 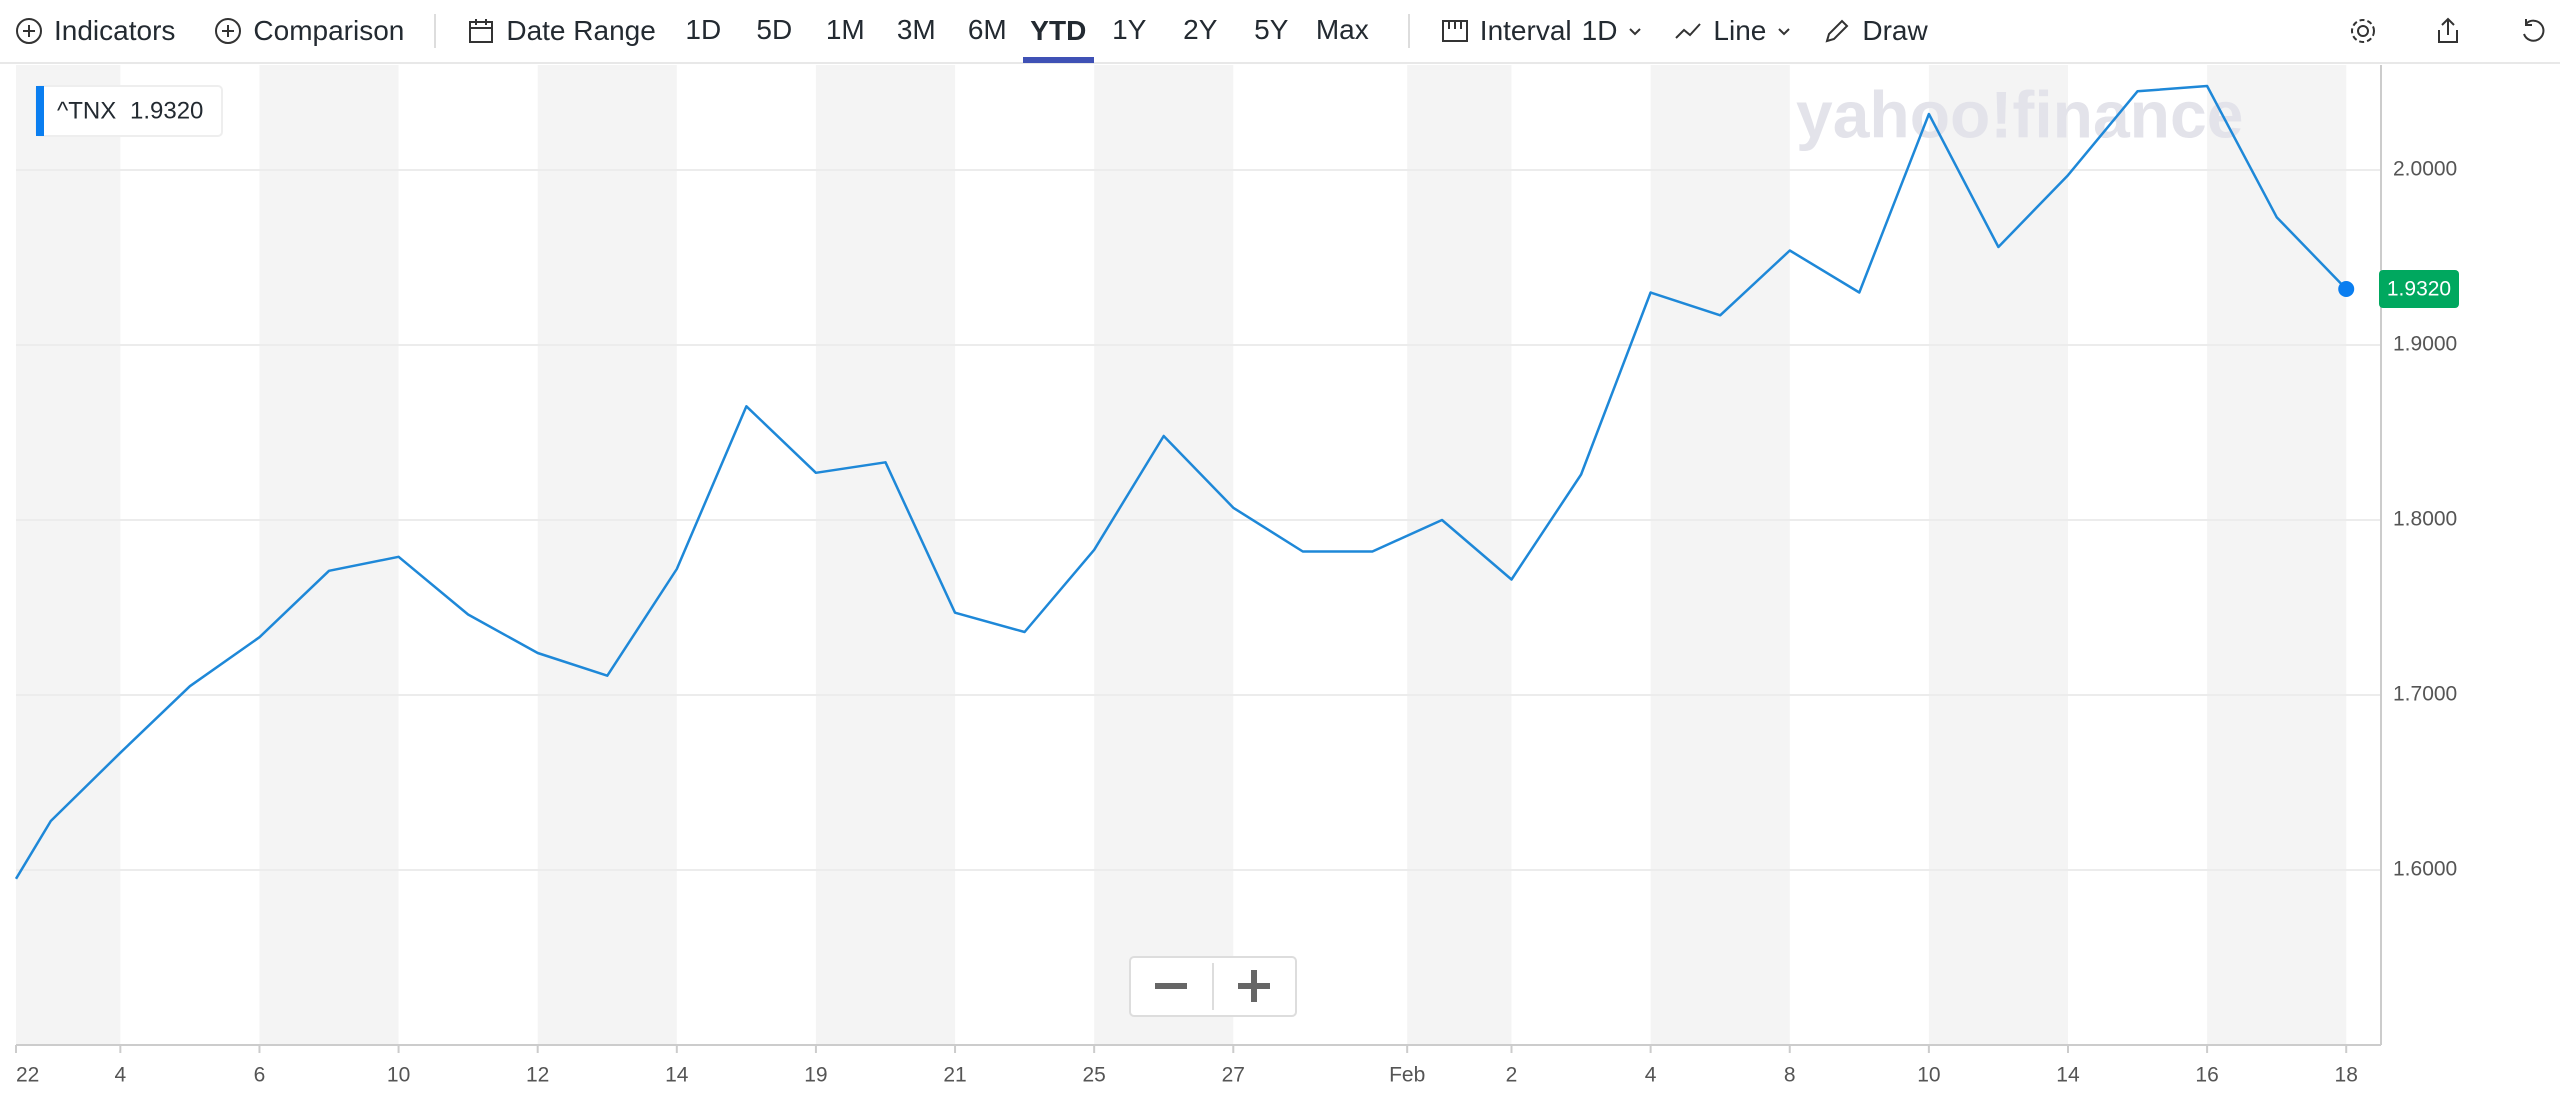 I want to click on zoom-in-button, so click(x=1254, y=986).